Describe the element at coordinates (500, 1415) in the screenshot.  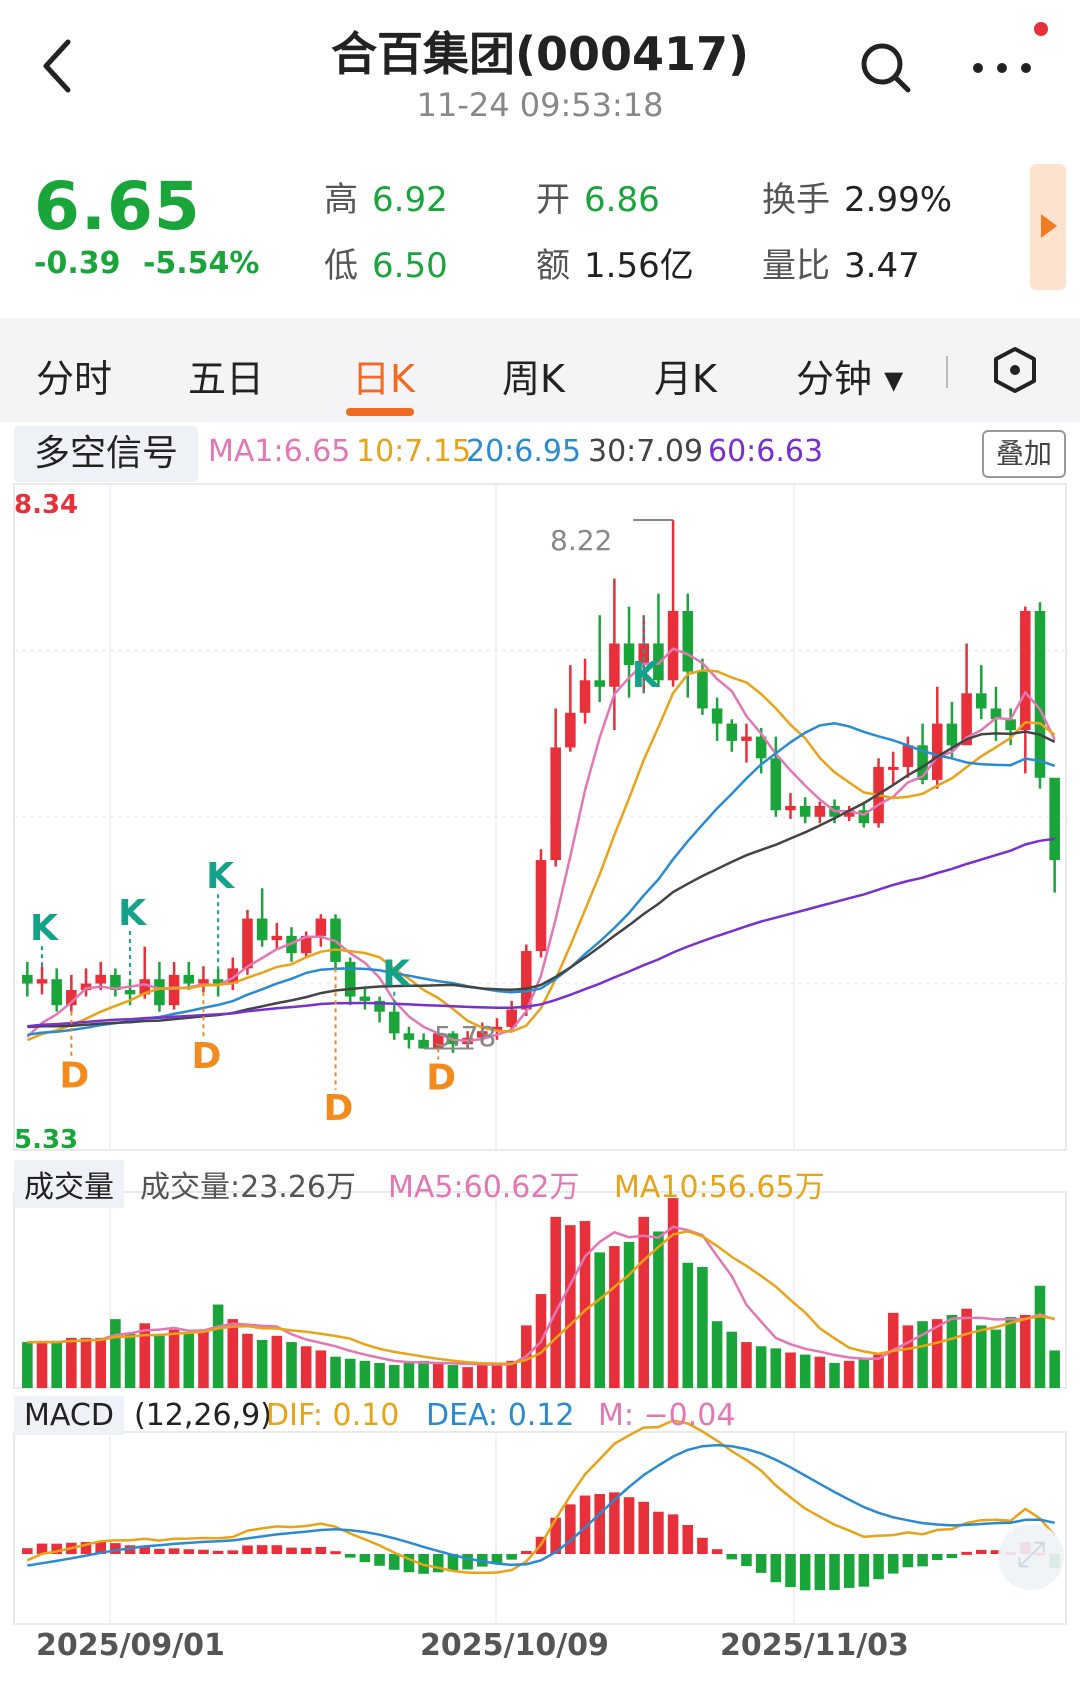
I see `macd-dea: DEA: 0.12` at that location.